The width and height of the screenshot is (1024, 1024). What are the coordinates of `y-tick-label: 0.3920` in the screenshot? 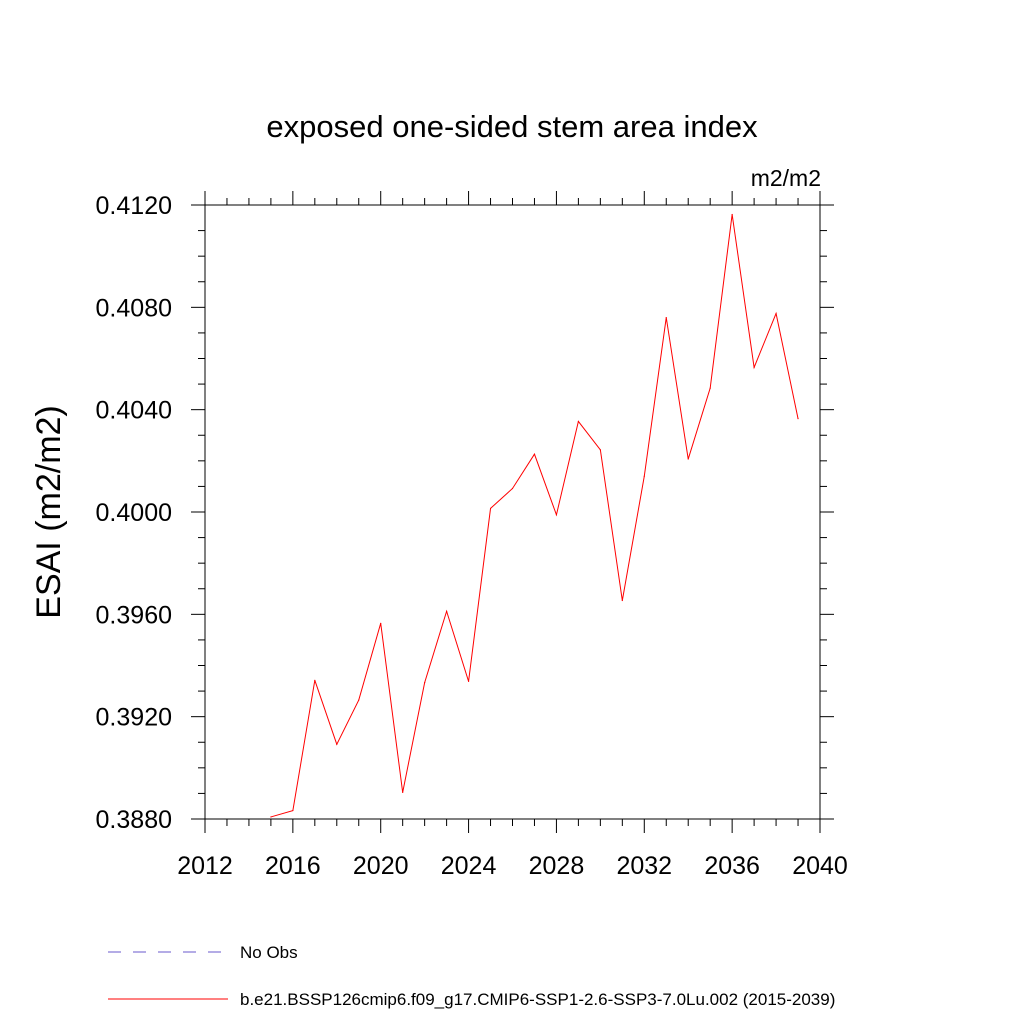 It's located at (134, 718).